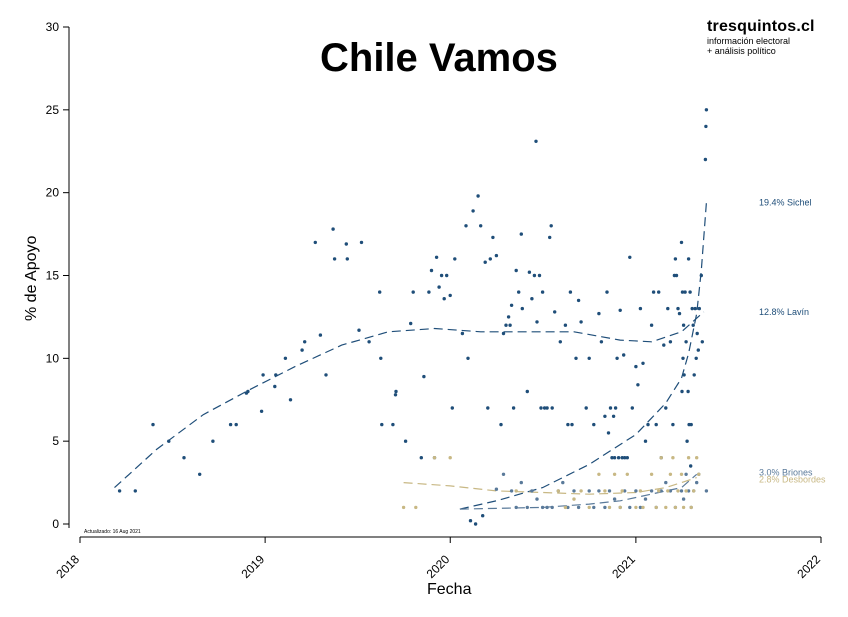  What do you see at coordinates (438, 566) in the screenshot?
I see `x-tick-label: 2020` at bounding box center [438, 566].